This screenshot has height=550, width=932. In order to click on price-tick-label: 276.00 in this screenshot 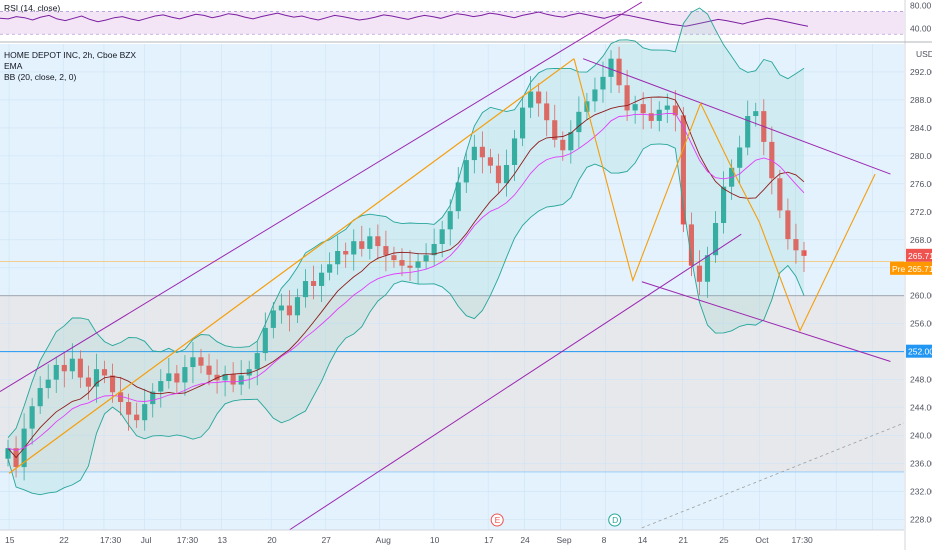, I will do `click(921, 184)`.